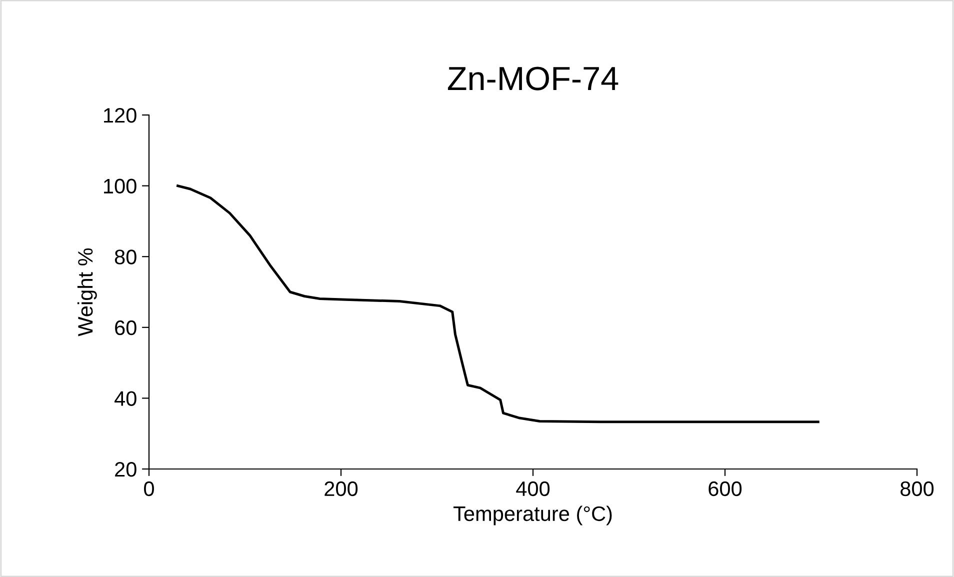 Image resolution: width=954 pixels, height=577 pixels. Describe the element at coordinates (120, 186) in the screenshot. I see `y-tick-label: 100` at that location.